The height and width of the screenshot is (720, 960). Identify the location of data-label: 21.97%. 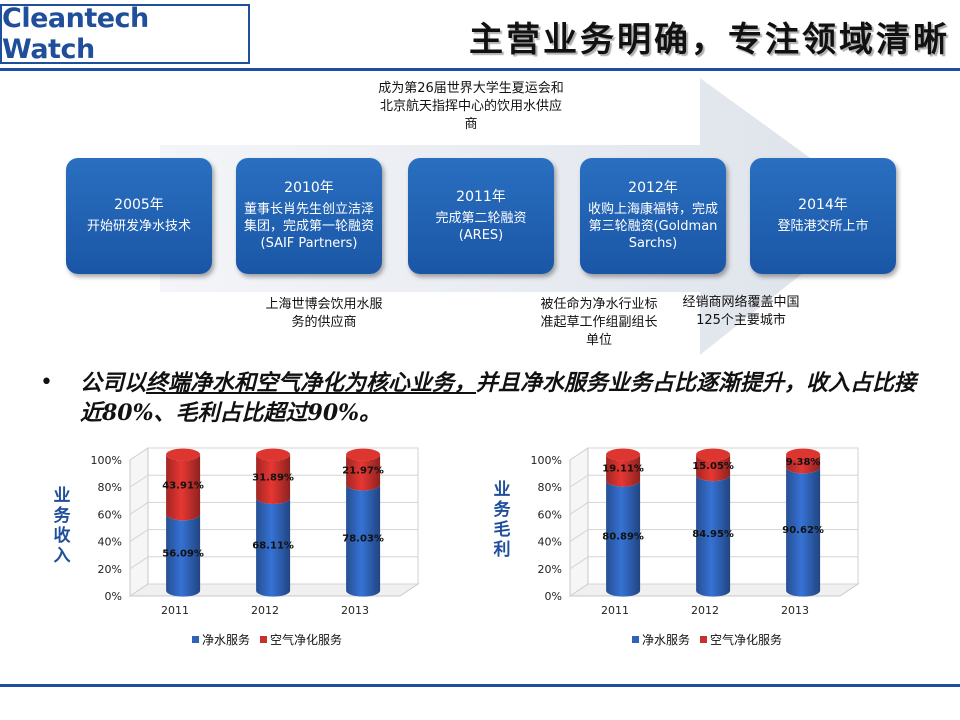
(363, 471).